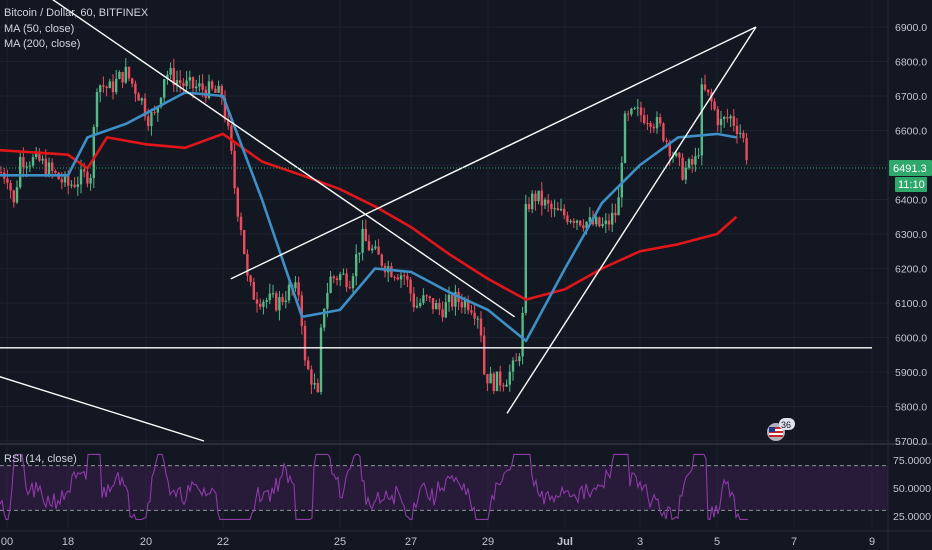 The image size is (932, 550). Describe the element at coordinates (76, 13) in the screenshot. I see `symbol-title: Bitcoin / Dollar, 60, BITFINEX` at that location.